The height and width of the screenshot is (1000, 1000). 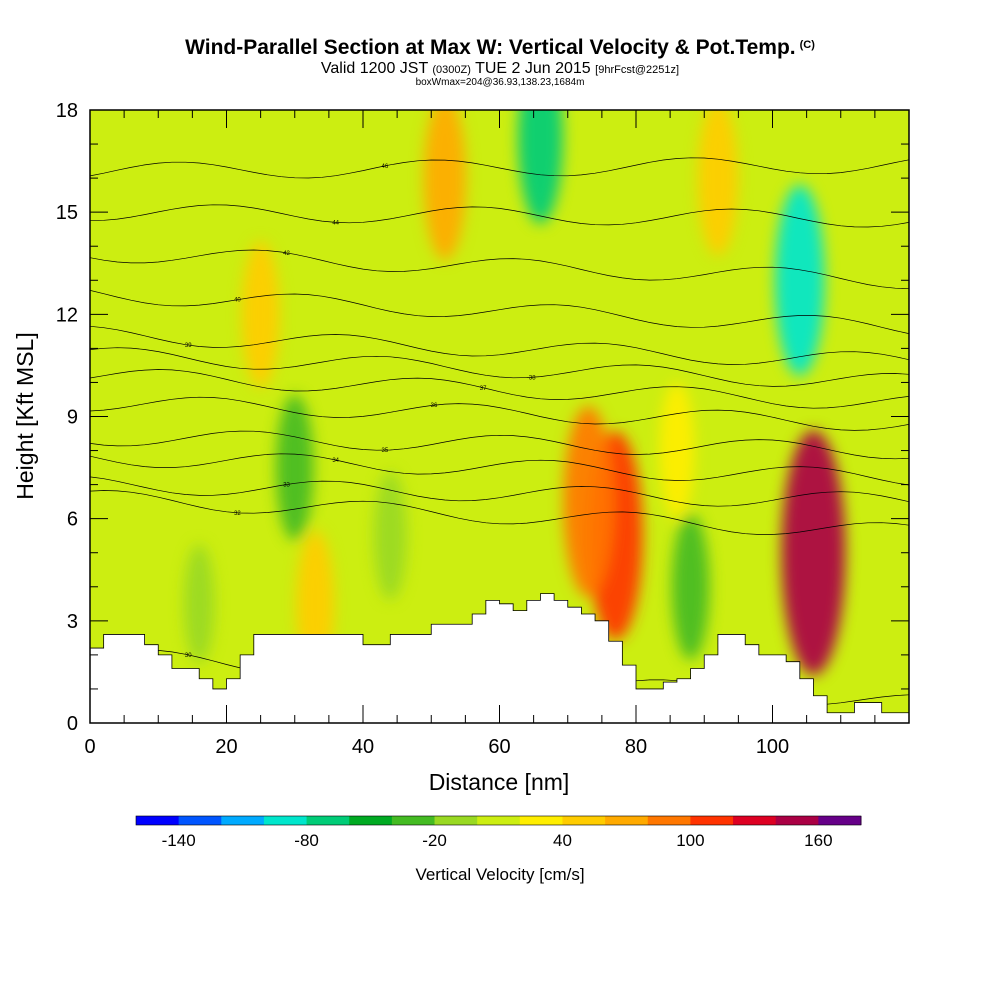 I want to click on theta-contour-label-36: 36, so click(x=434, y=406).